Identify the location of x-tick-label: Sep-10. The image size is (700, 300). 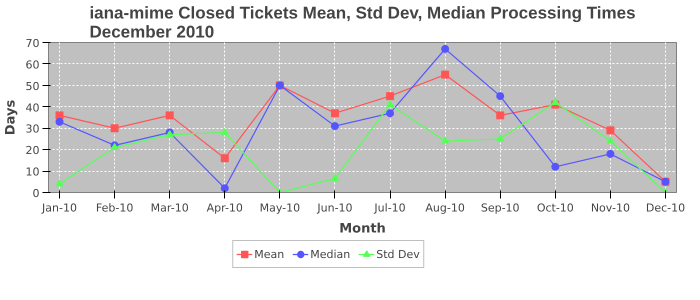
(500, 208).